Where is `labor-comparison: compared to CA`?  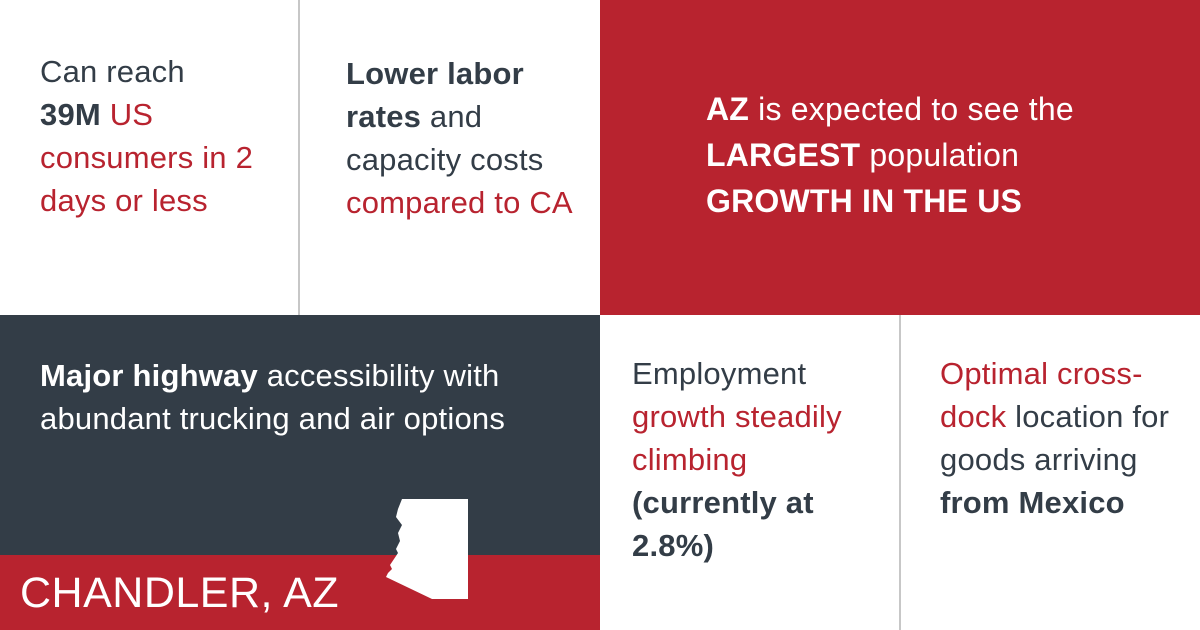 labor-comparison: compared to CA is located at coordinates (459, 202).